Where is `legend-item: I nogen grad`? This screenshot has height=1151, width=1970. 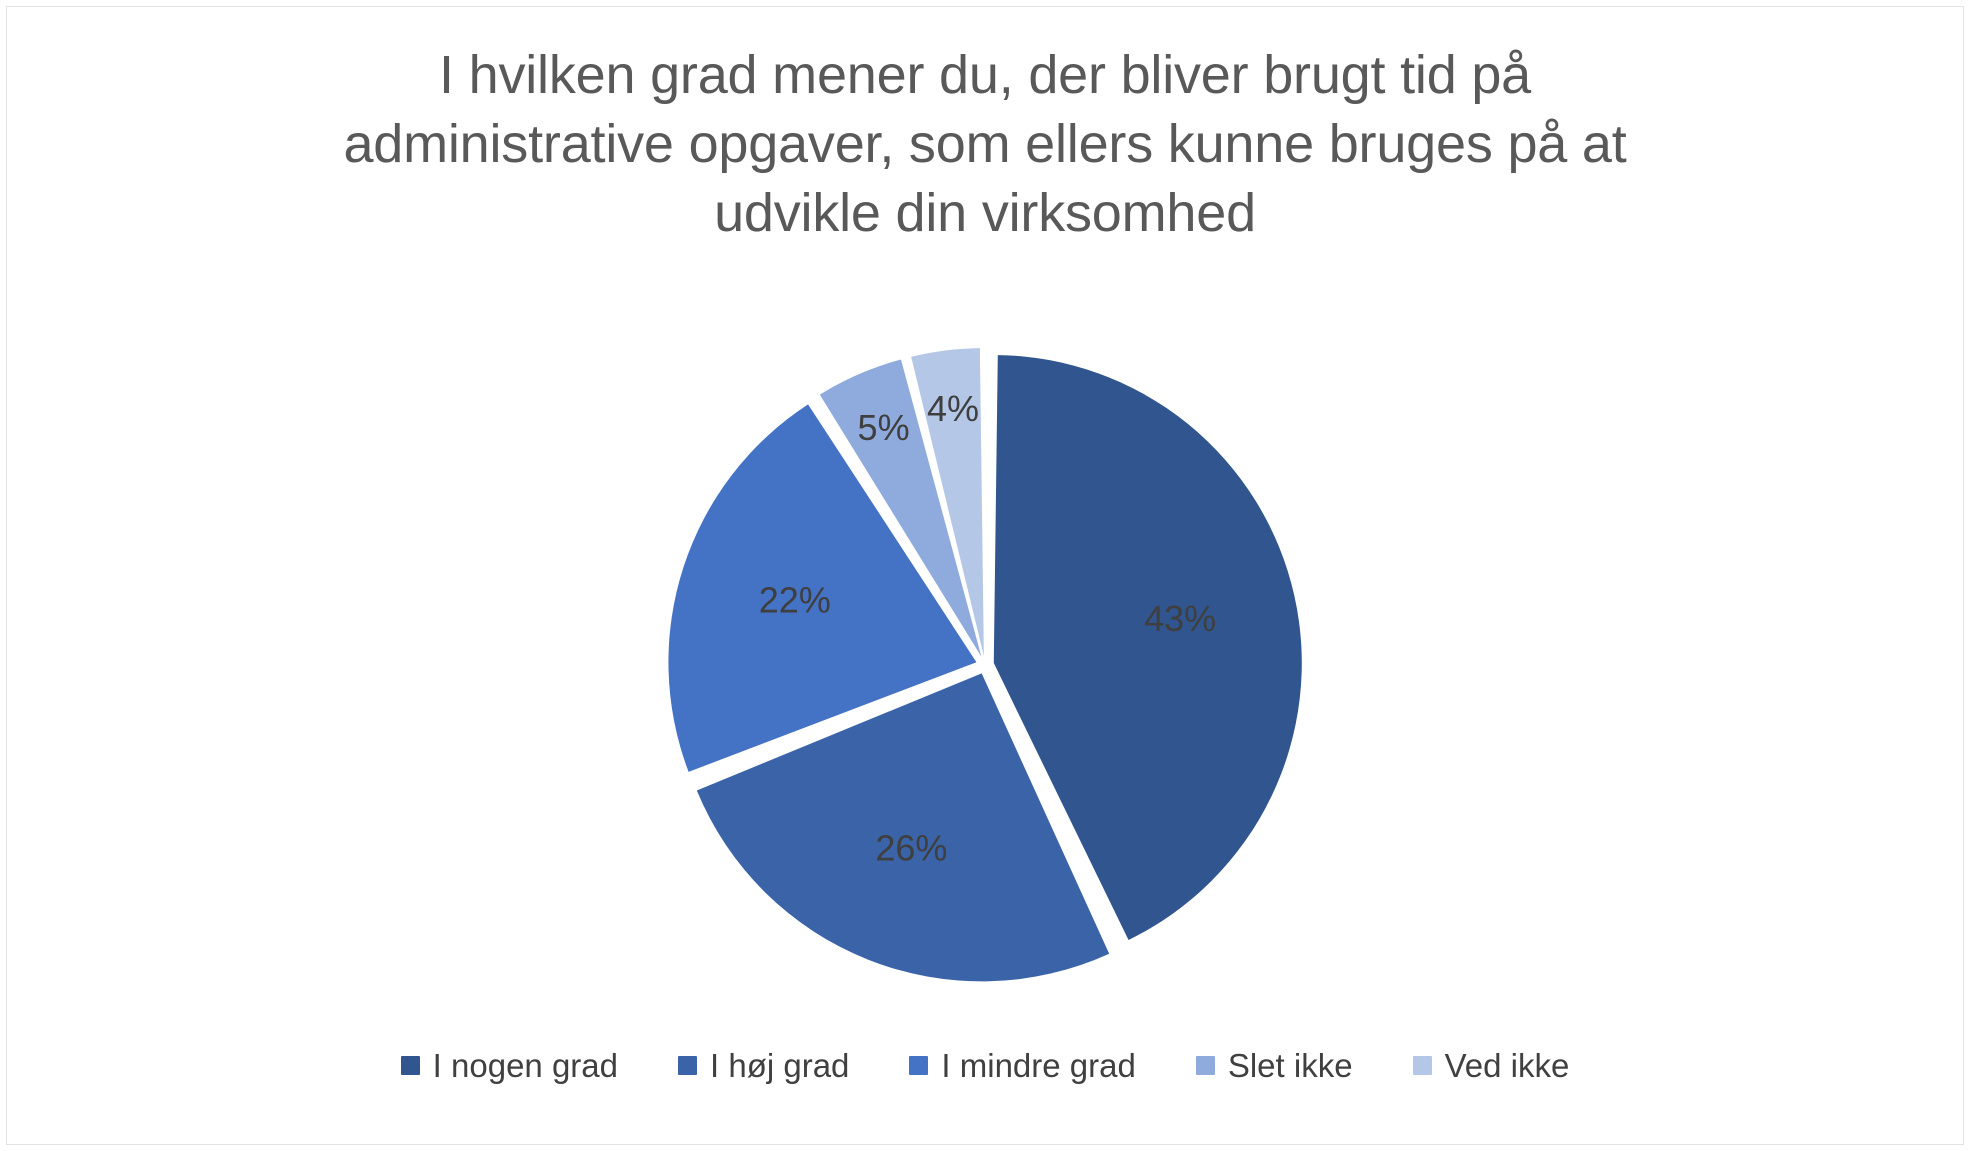
legend-item: I nogen grad is located at coordinates (509, 1065).